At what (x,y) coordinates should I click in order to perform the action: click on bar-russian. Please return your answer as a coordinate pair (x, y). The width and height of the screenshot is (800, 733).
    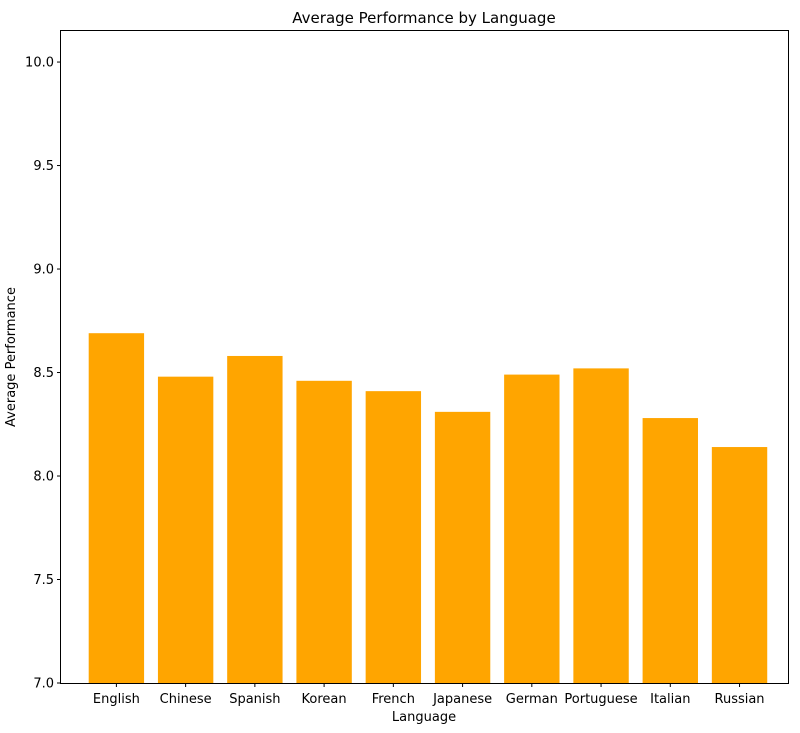
    Looking at the image, I should click on (739, 565).